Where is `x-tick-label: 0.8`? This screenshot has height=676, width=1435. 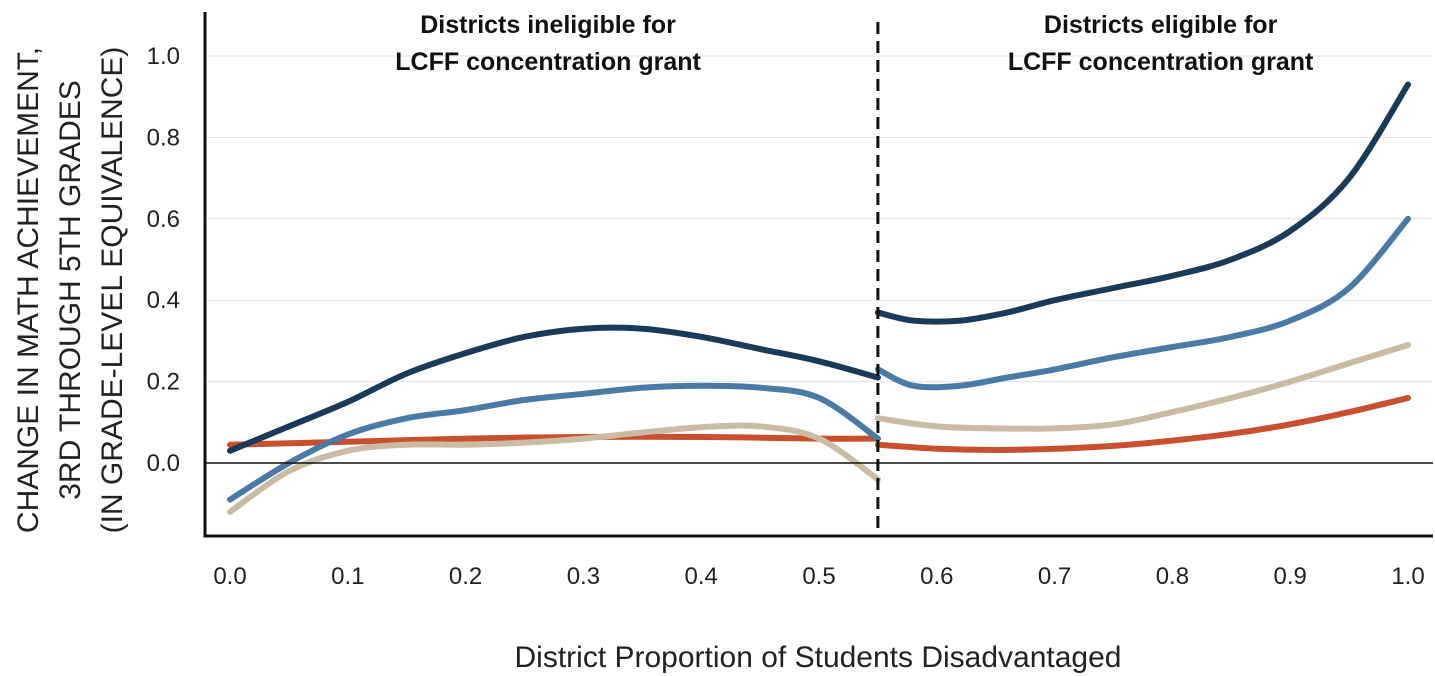 x-tick-label: 0.8 is located at coordinates (1172, 576).